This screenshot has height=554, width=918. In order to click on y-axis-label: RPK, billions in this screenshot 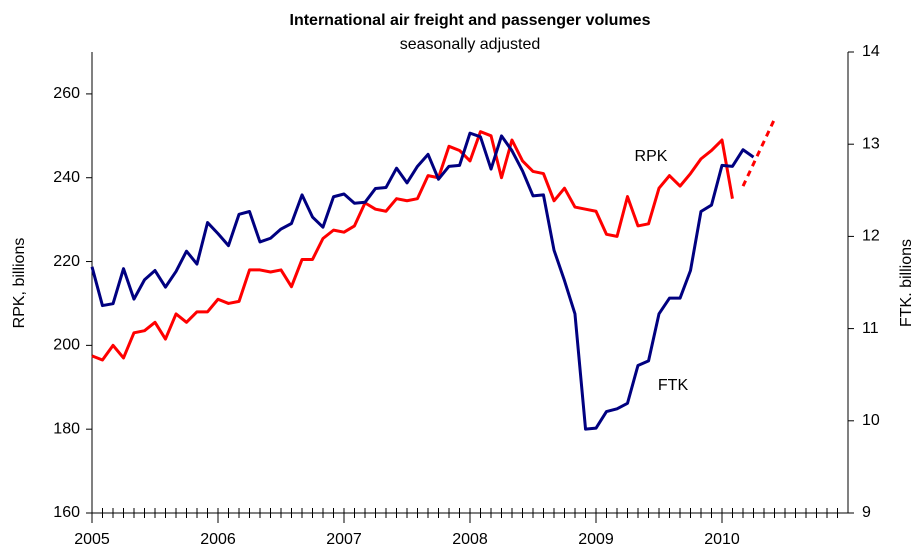, I will do `click(19, 283)`.